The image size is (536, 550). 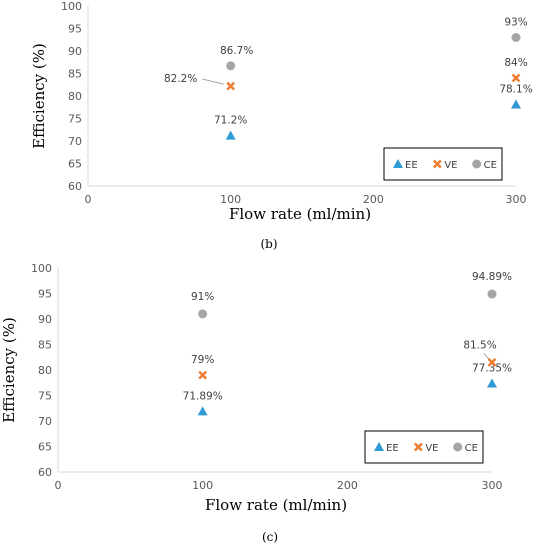 I want to click on ve-data-label: 82.2%, so click(x=180, y=79).